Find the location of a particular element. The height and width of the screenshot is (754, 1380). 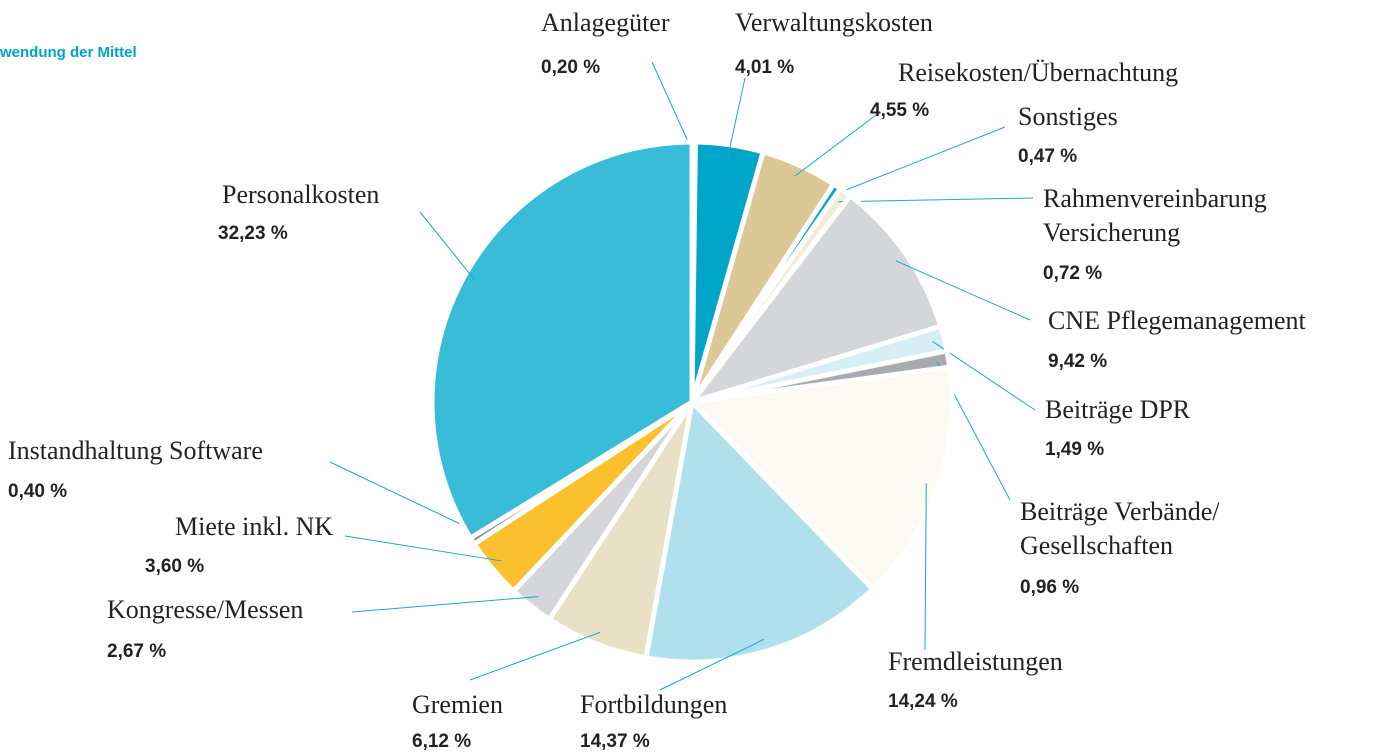

value-label: 0,40 % is located at coordinates (38, 491).